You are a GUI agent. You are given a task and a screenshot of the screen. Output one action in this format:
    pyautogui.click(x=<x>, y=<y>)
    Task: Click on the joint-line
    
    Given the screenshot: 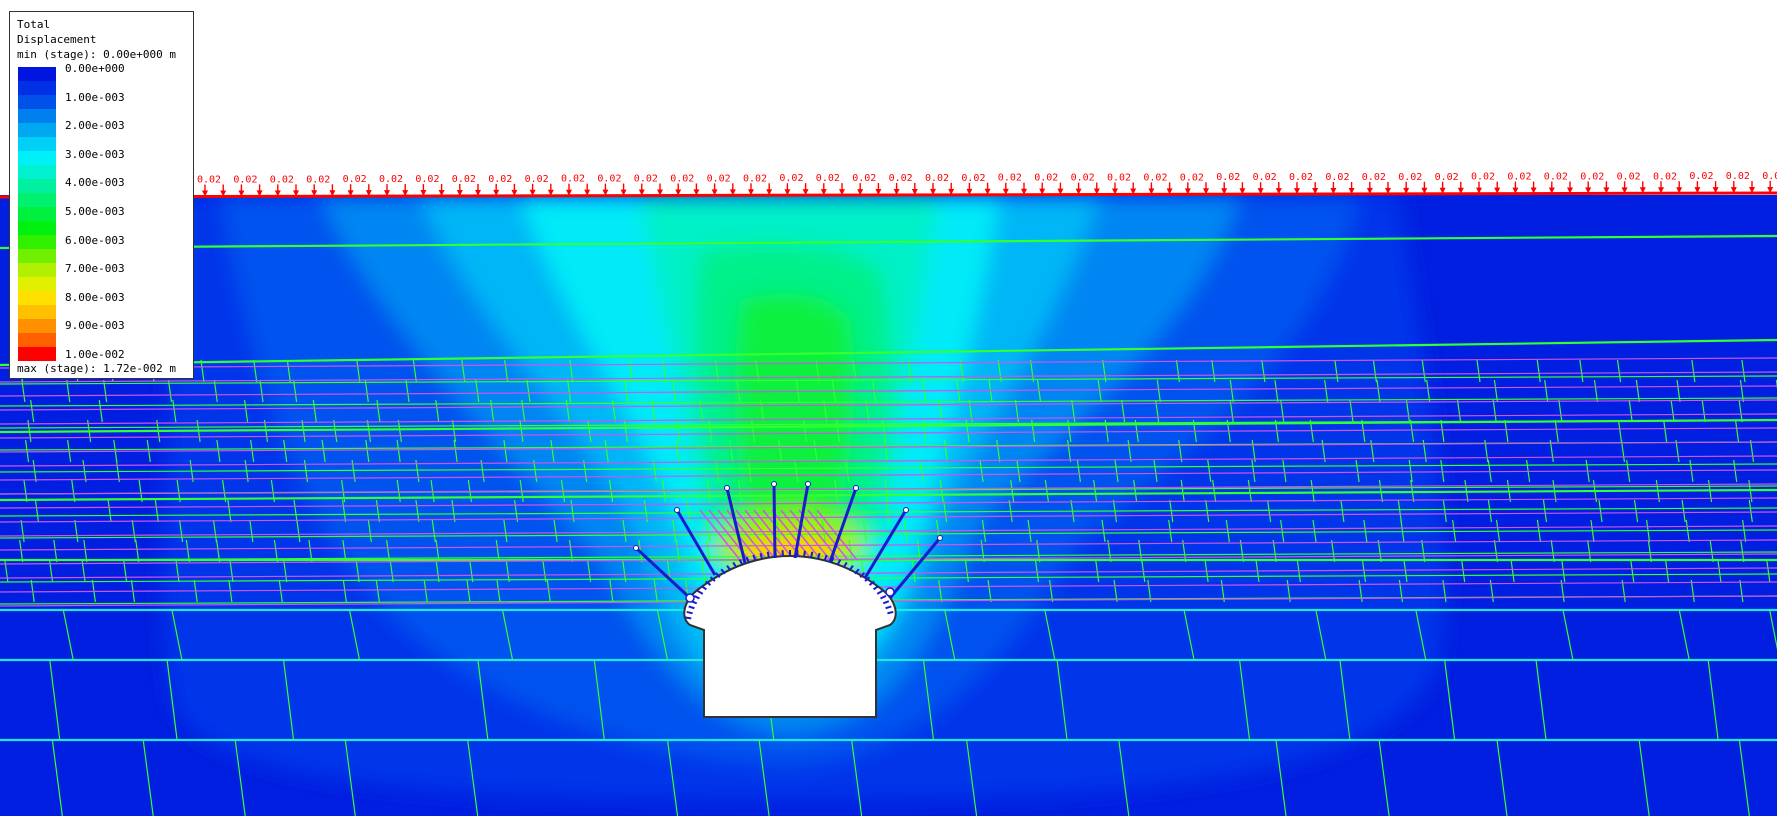 What is the action you would take?
    pyautogui.click(x=888, y=242)
    